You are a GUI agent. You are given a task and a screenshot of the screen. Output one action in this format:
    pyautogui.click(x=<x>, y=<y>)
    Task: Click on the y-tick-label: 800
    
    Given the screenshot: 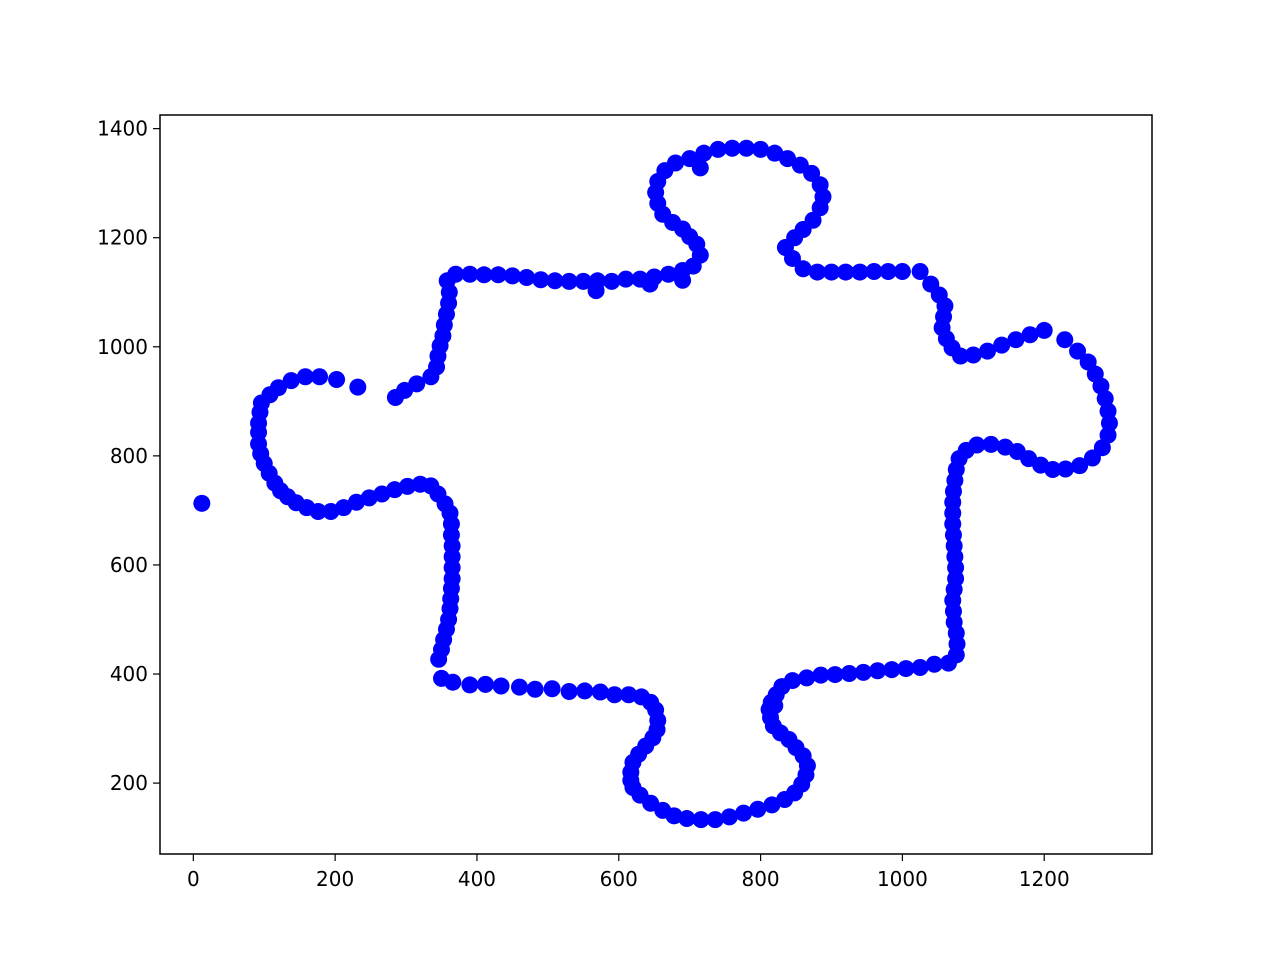 What is the action you would take?
    pyautogui.click(x=129, y=456)
    